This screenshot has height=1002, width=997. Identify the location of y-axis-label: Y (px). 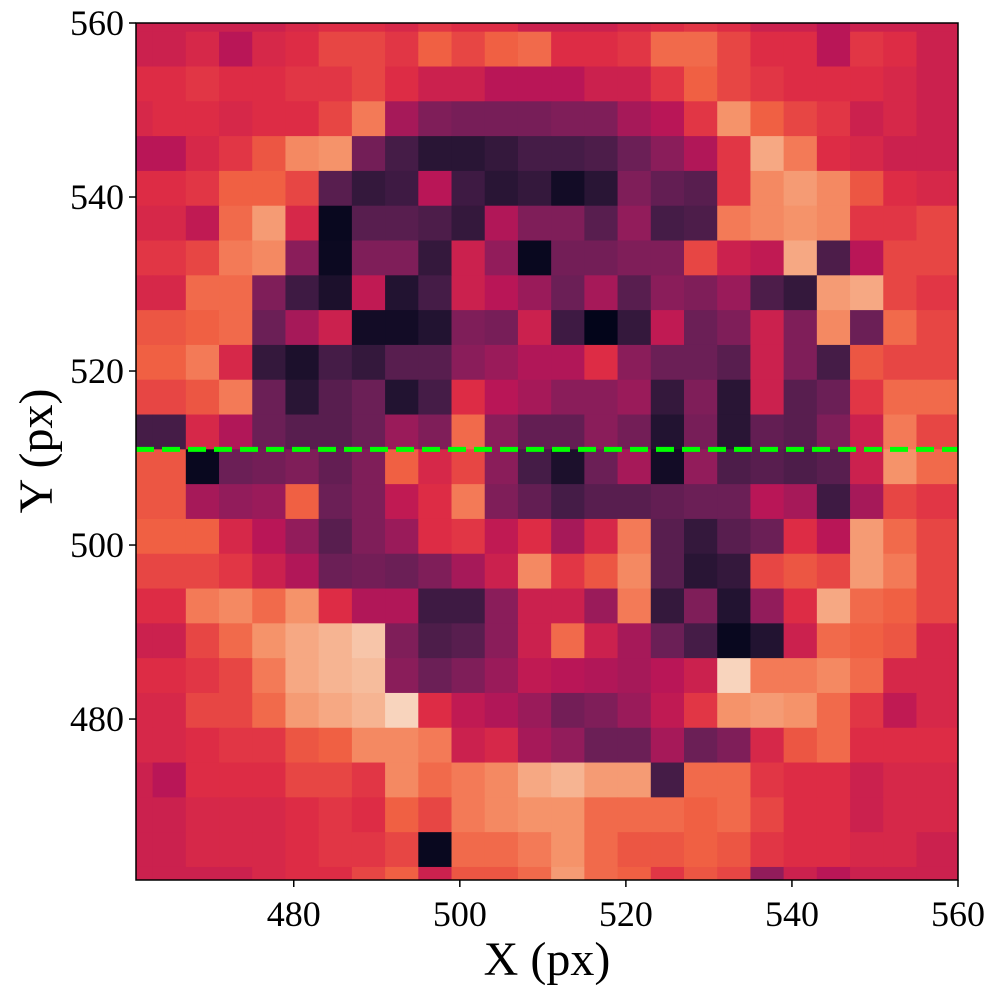
(36, 451).